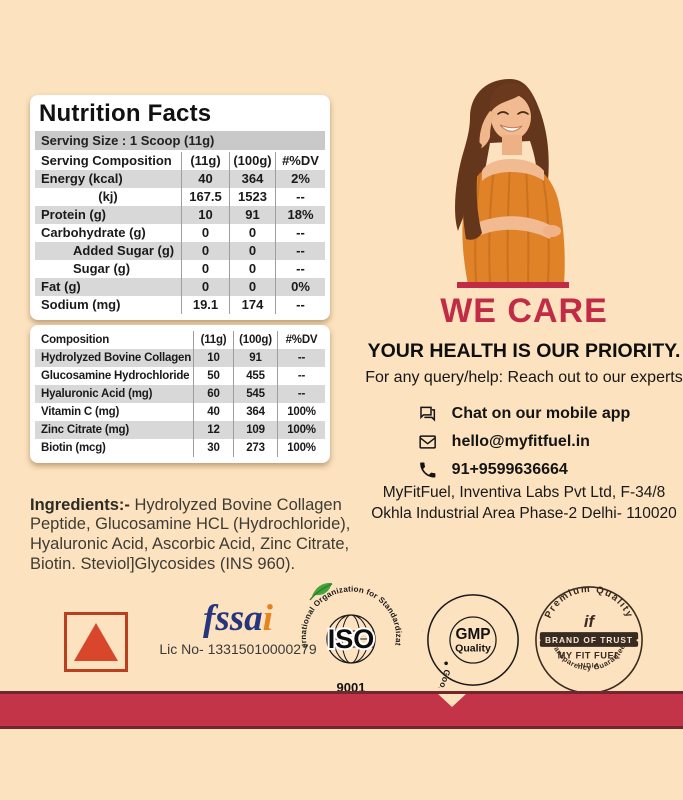 The image size is (683, 800). Describe the element at coordinates (252, 197) in the screenshot. I see `row-value-100g: 1523` at that location.